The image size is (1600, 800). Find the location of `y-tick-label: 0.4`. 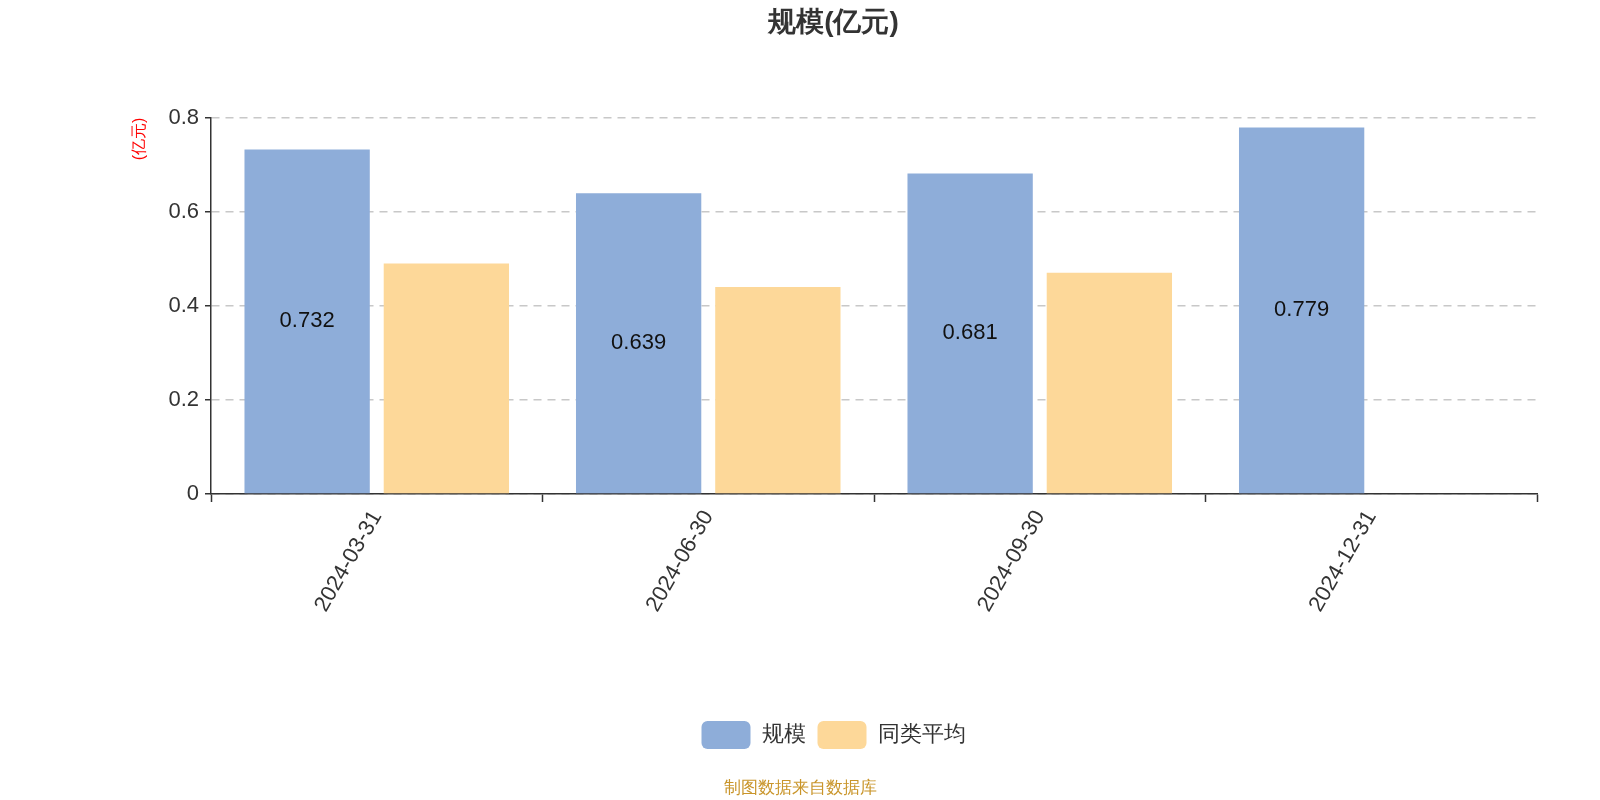

y-tick-label: 0.4 is located at coordinates (183, 304).